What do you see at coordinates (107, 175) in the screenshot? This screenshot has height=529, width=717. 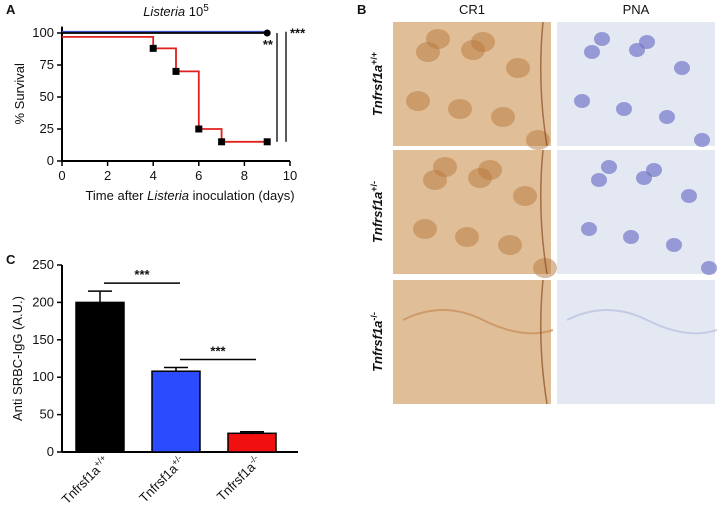 I see `x-tick-label: 2` at bounding box center [107, 175].